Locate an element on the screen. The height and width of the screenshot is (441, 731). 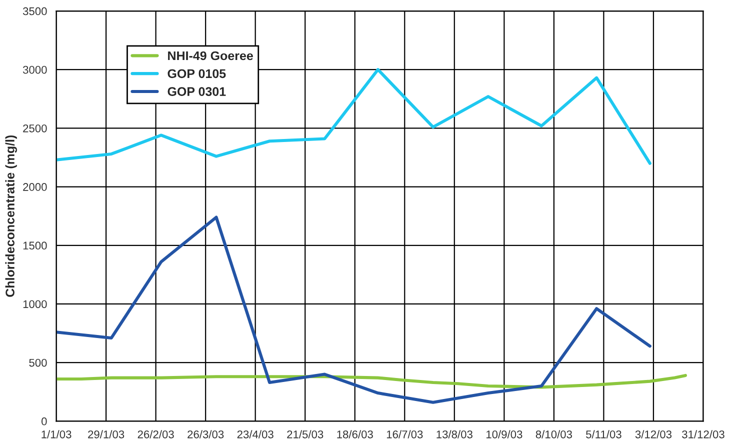
x-tick-label: 8/10/03 is located at coordinates (554, 434).